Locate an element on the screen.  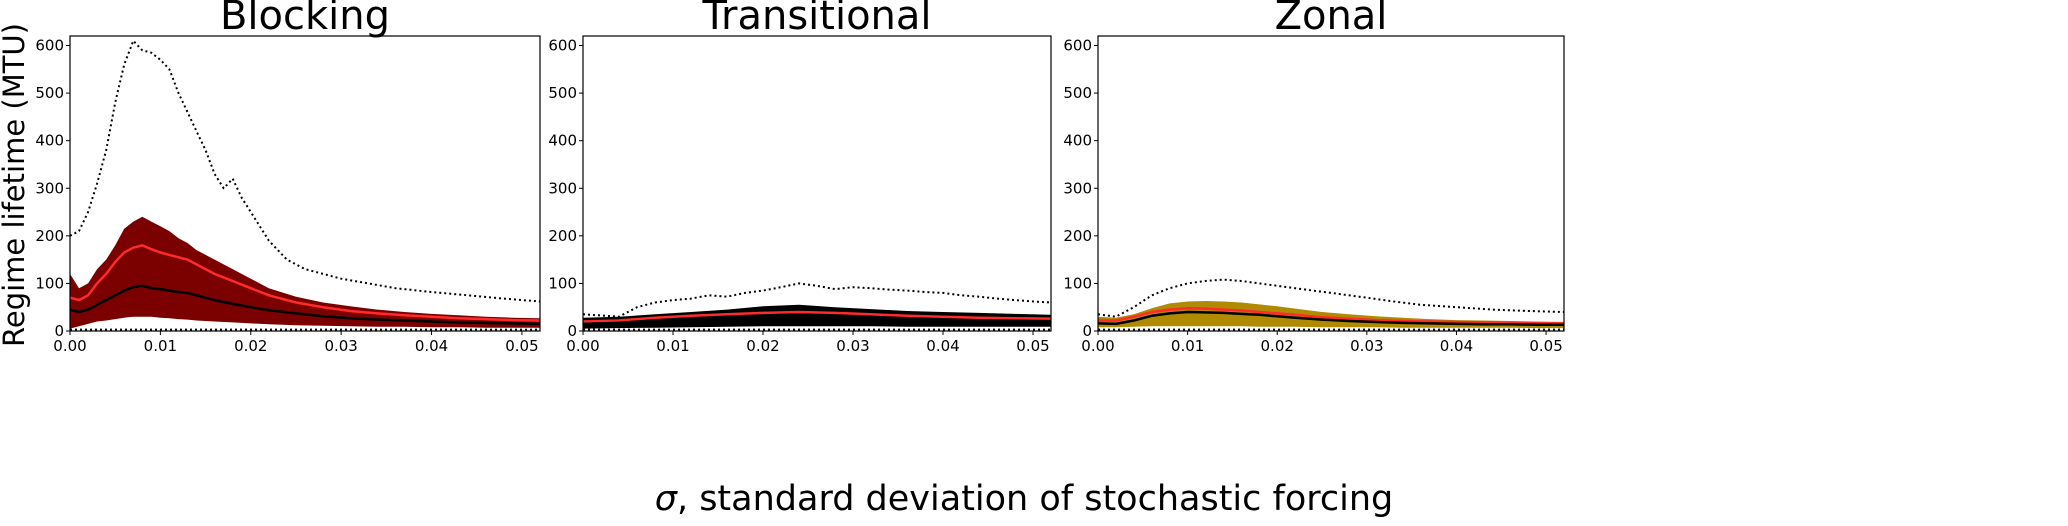
plot-area-zonal is located at coordinates (1331, 304).